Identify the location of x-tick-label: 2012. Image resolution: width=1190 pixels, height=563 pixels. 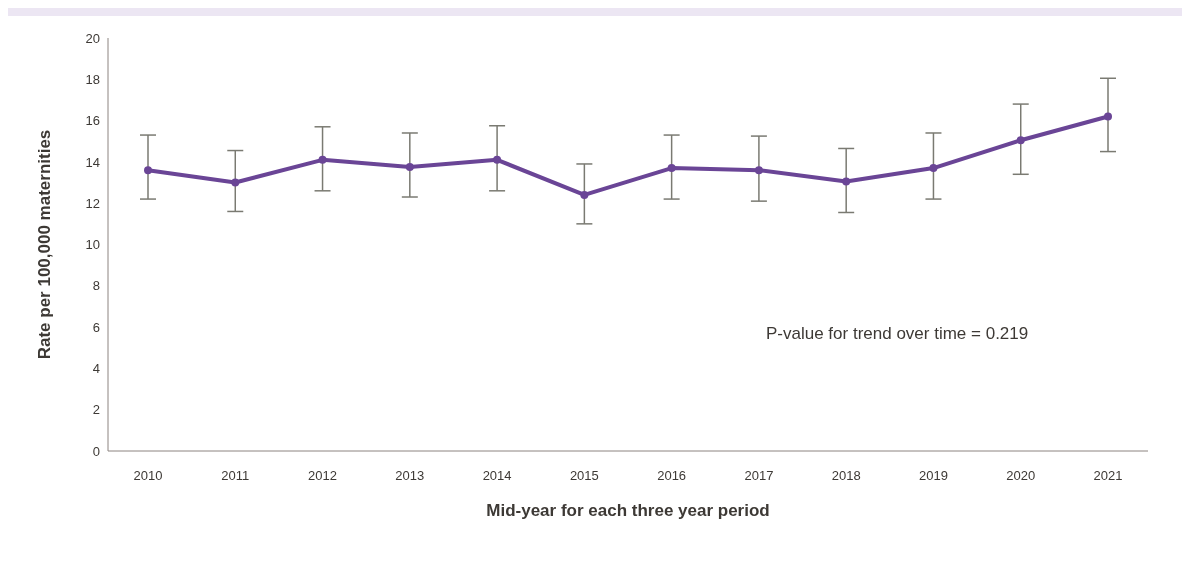
(323, 476).